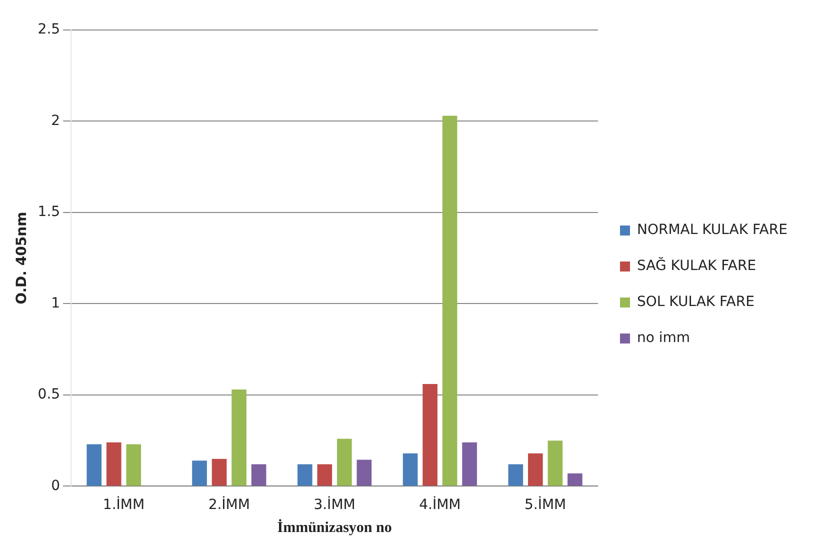 Image resolution: width=814 pixels, height=544 pixels. Describe the element at coordinates (334, 527) in the screenshot. I see `x-axis-title: İmmünizasyon no` at that location.